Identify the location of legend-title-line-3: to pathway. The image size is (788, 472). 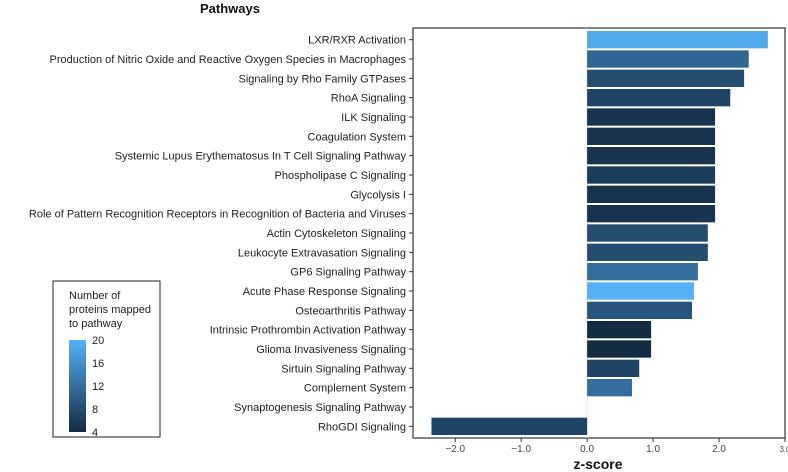
(96, 324).